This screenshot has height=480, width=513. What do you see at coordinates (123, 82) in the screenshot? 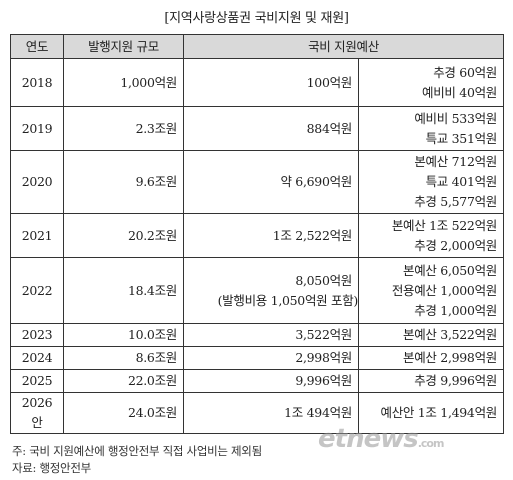
I see `scale-cell: 1,000억원` at bounding box center [123, 82].